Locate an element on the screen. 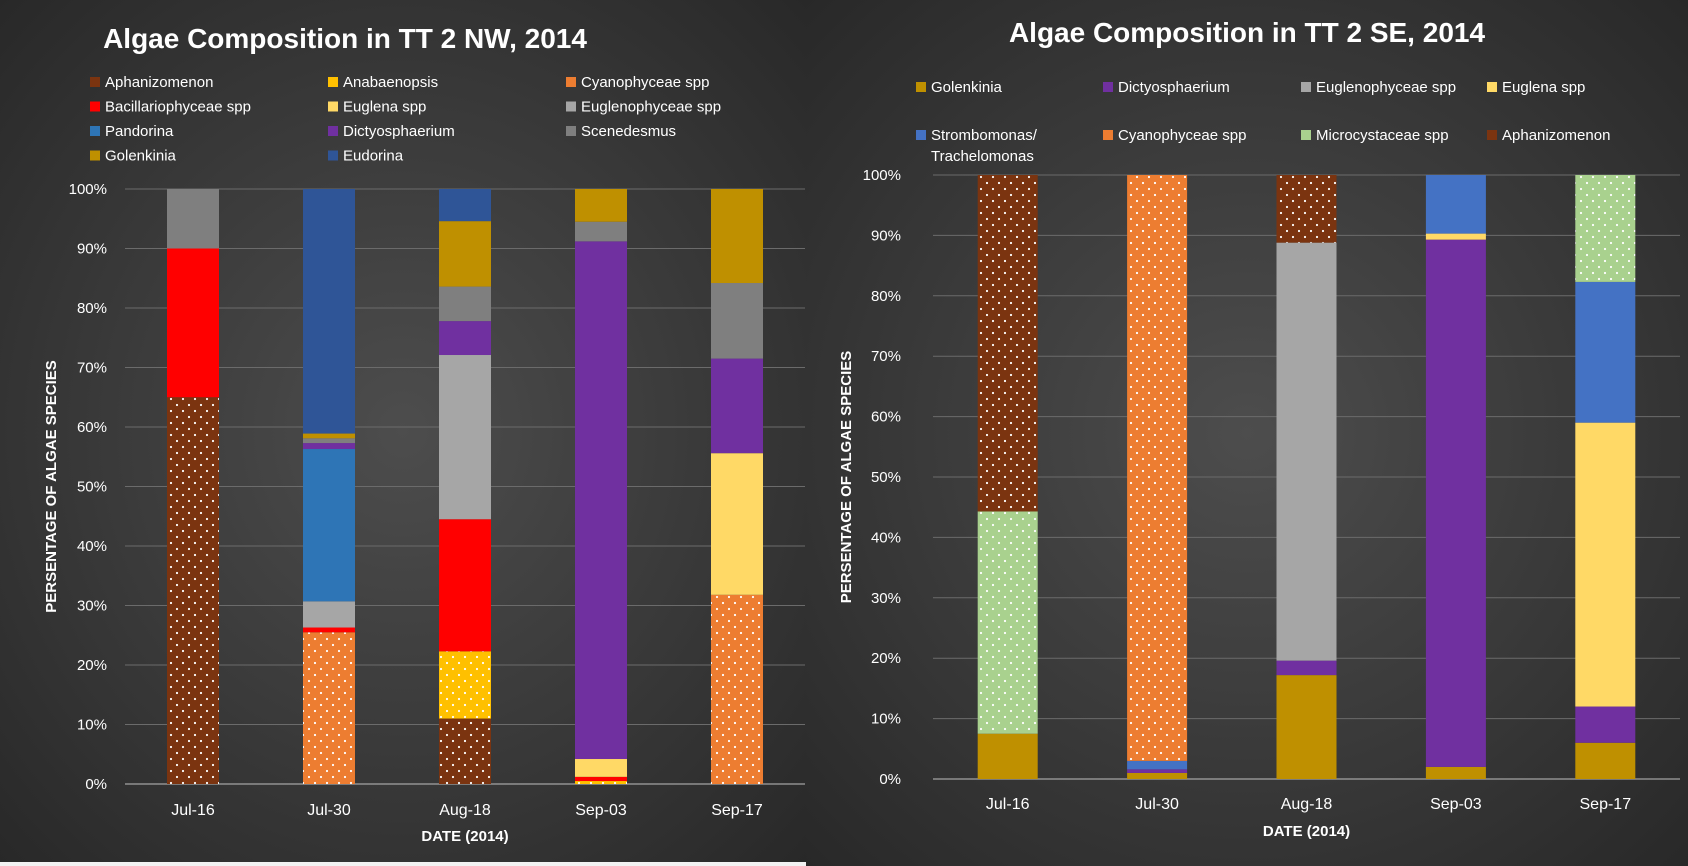  legend-label: Aphanizomenon is located at coordinates (159, 82).